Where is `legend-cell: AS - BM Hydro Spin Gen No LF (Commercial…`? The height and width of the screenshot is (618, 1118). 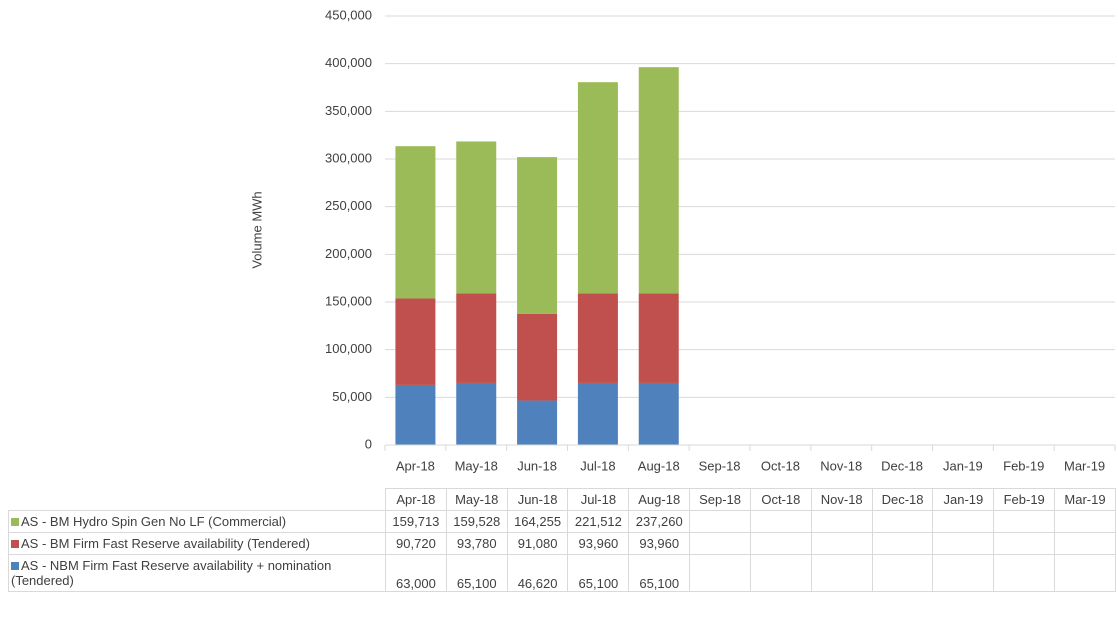
legend-cell: AS - BM Hydro Spin Gen No LF (Commercial… is located at coordinates (197, 521).